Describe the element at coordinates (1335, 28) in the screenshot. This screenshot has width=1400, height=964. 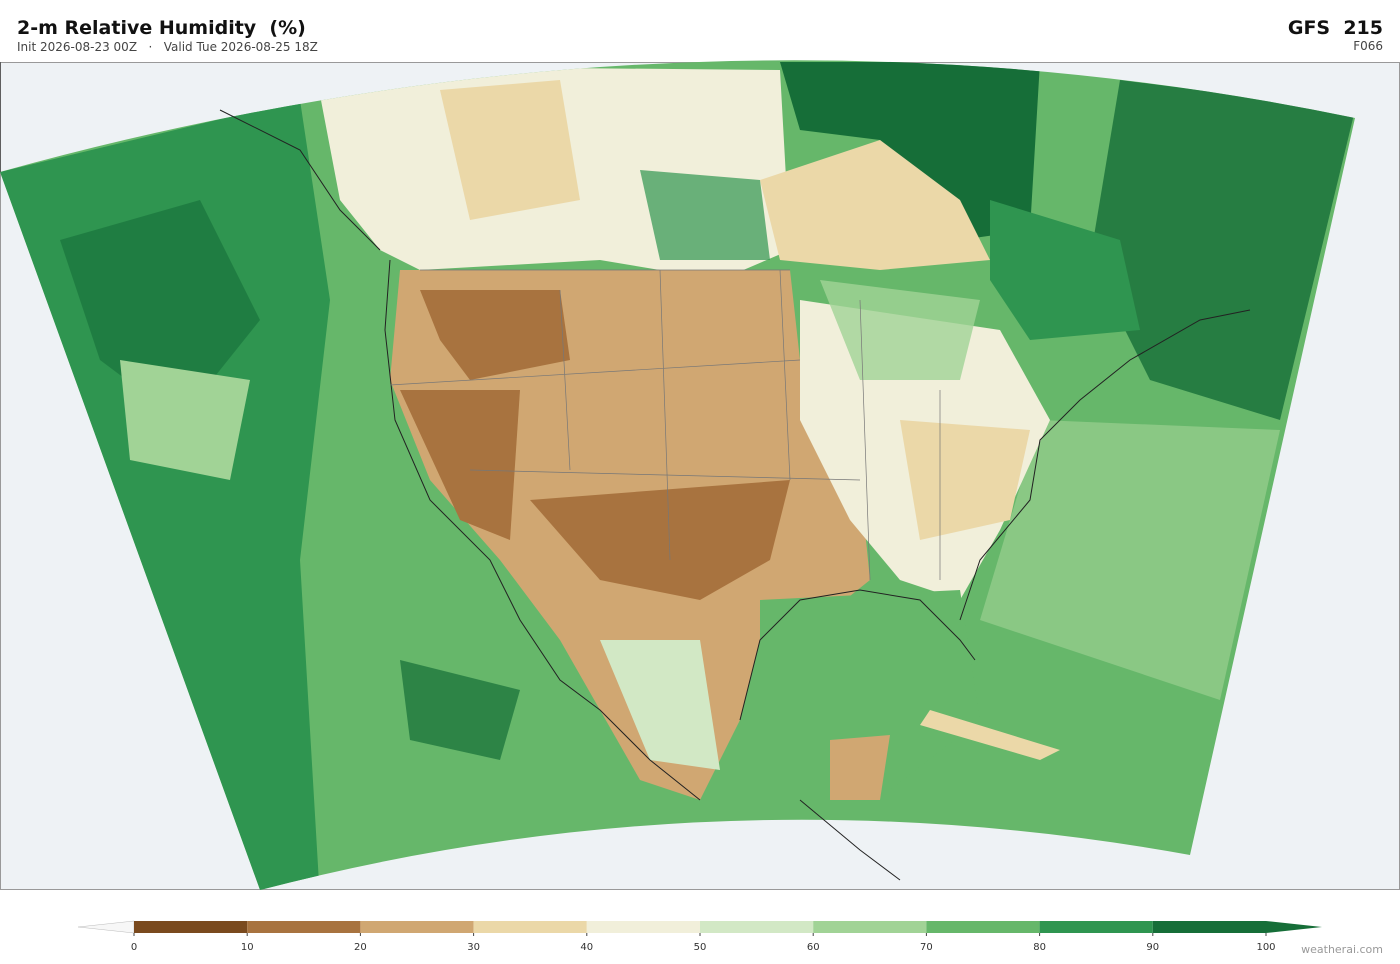
I see `model-label: GFS 215` at that location.